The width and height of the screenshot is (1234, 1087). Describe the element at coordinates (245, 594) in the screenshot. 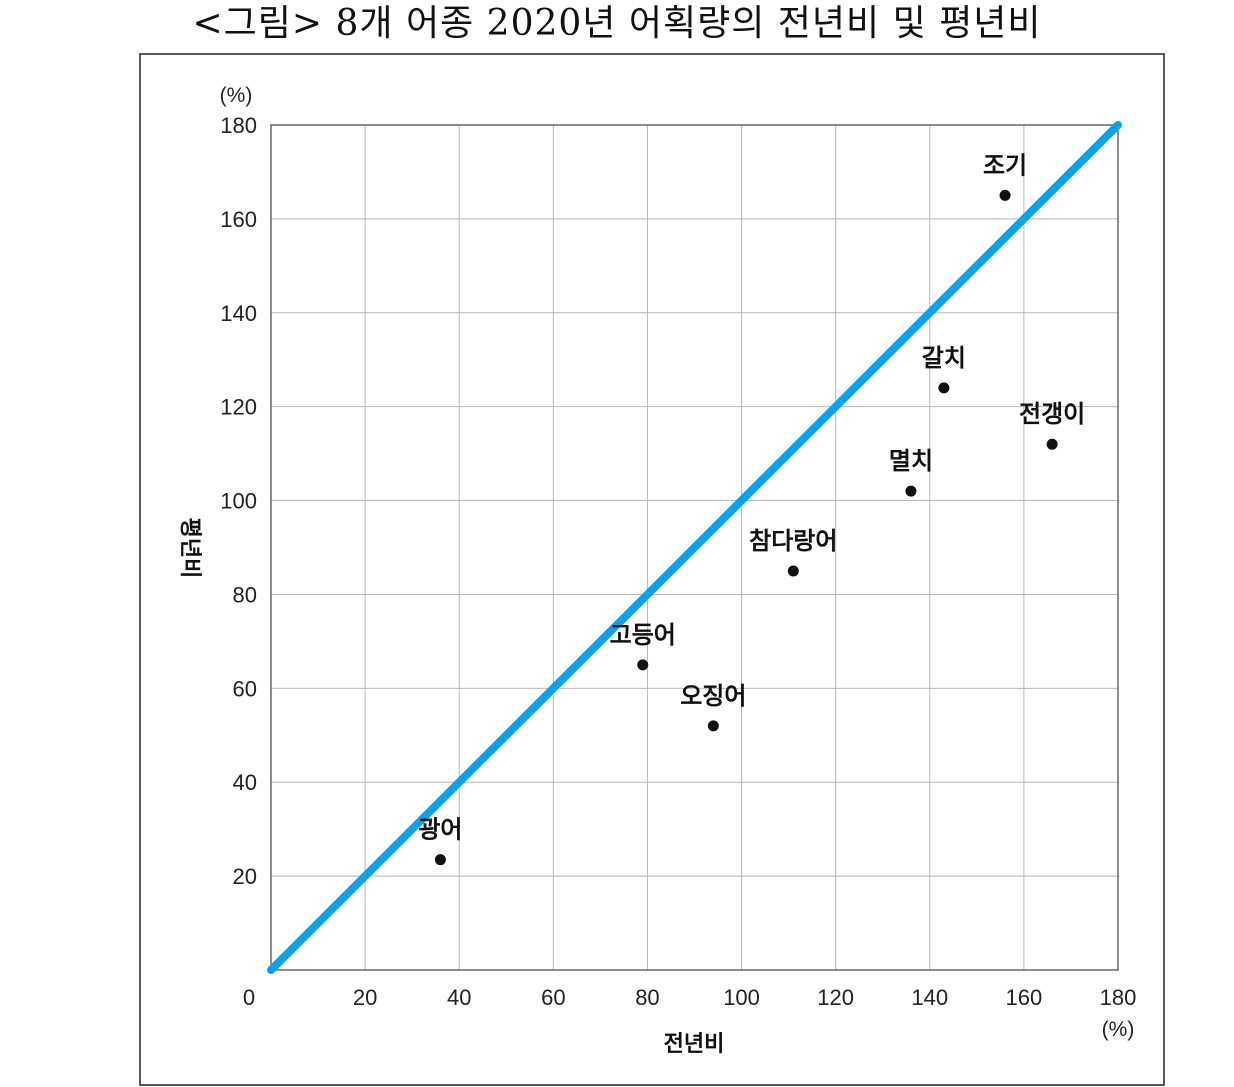

I see `y-tick-label: 80` at that location.